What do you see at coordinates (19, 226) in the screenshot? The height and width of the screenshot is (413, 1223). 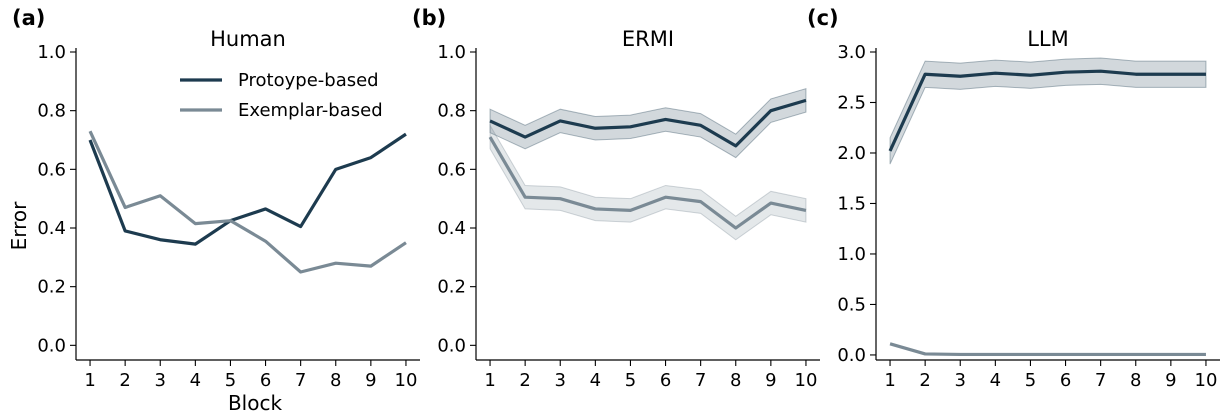 I see `y-axis-label: Error` at bounding box center [19, 226].